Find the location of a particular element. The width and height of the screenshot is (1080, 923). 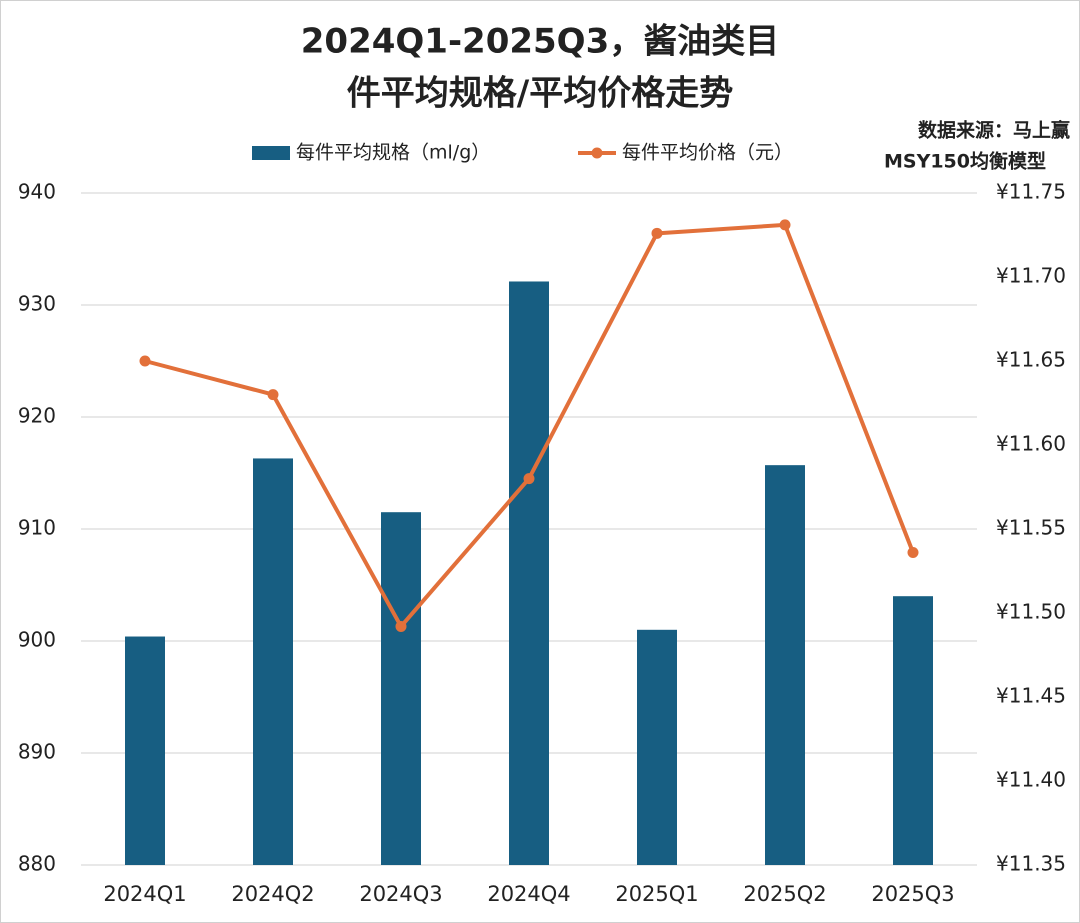

y-tick-label: 900 is located at coordinates (37, 640).